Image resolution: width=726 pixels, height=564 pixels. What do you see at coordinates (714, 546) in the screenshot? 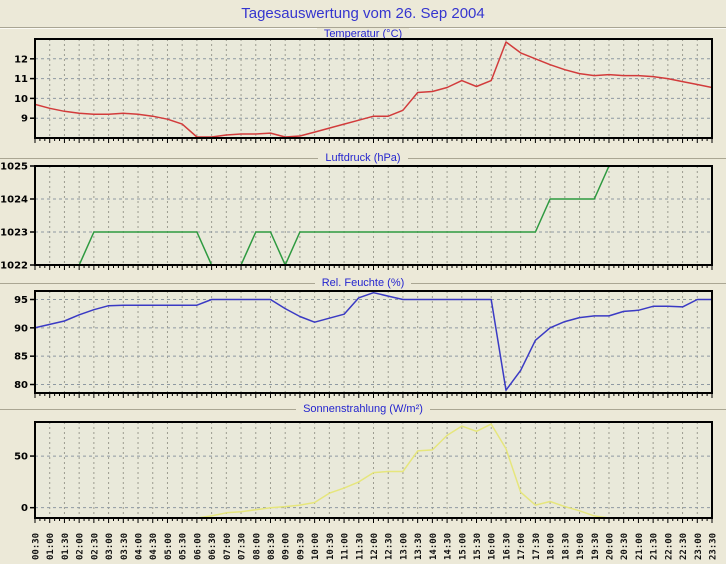
I see `x-tick-label: 23:30` at bounding box center [714, 546].